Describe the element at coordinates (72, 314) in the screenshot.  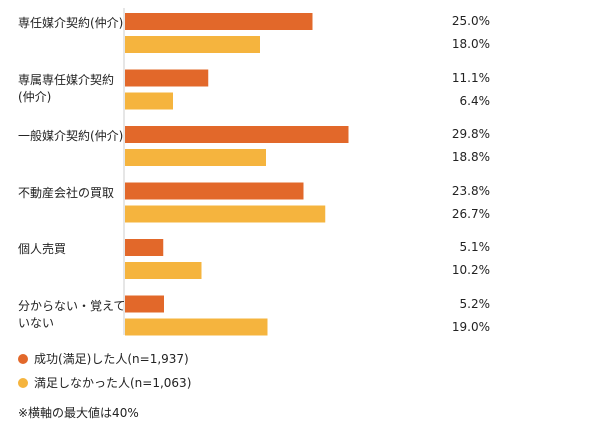
I see `category-label: 分からない・覚えていない` at that location.